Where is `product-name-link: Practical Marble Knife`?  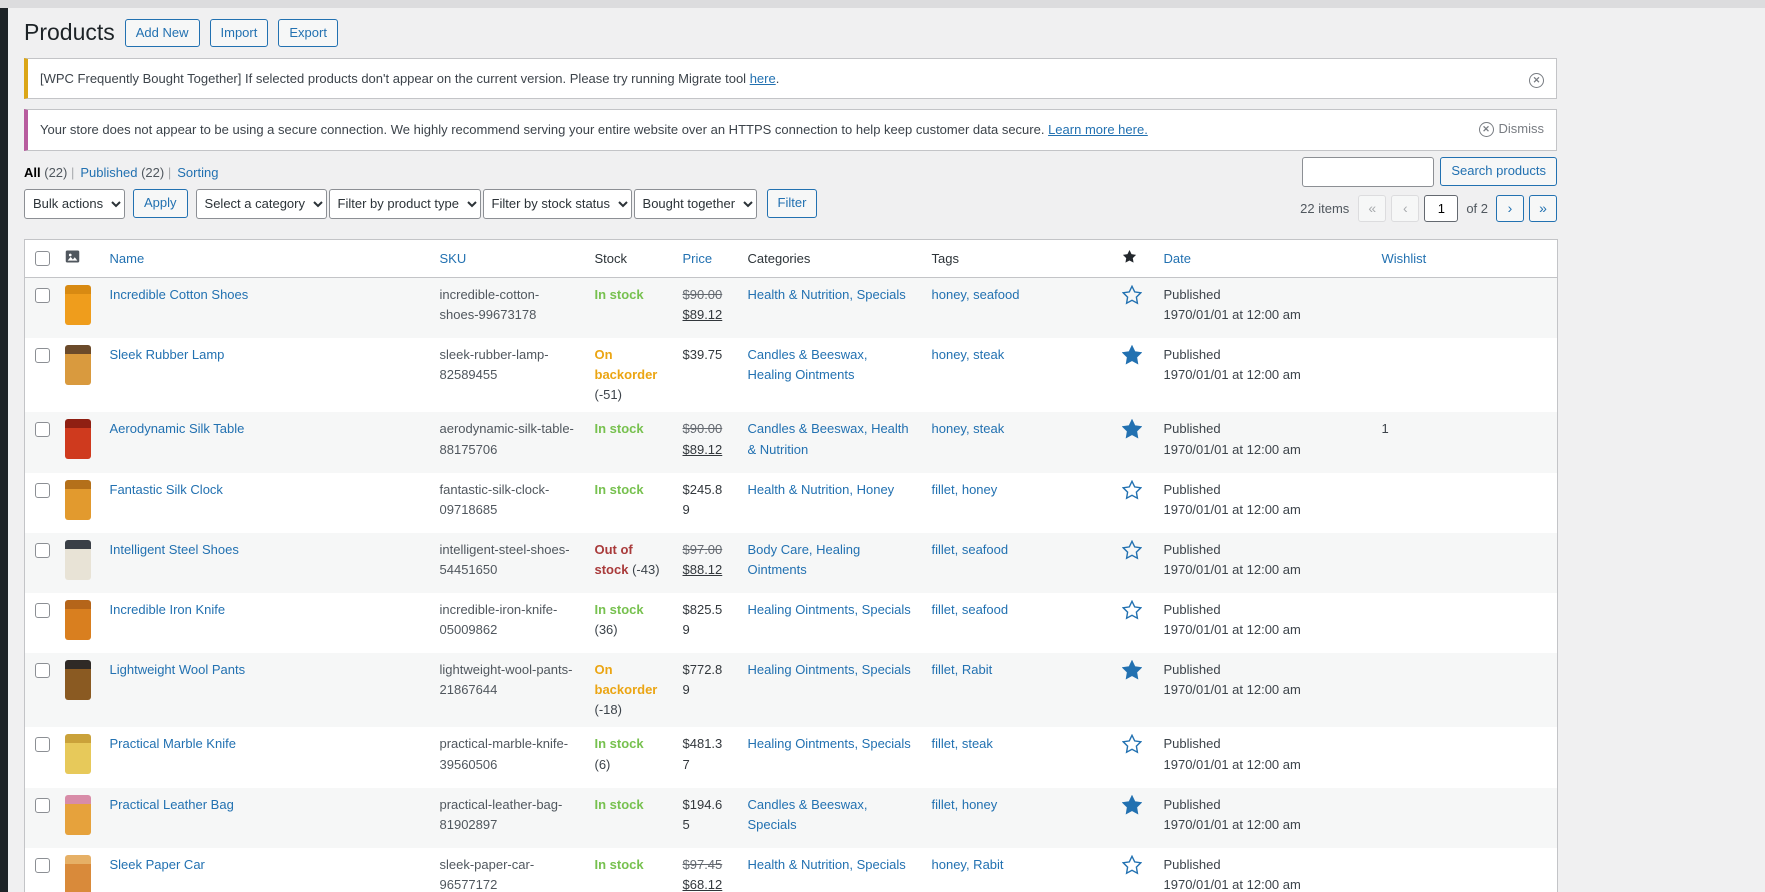
product-name-link: Practical Marble Knife is located at coordinates (172, 744).